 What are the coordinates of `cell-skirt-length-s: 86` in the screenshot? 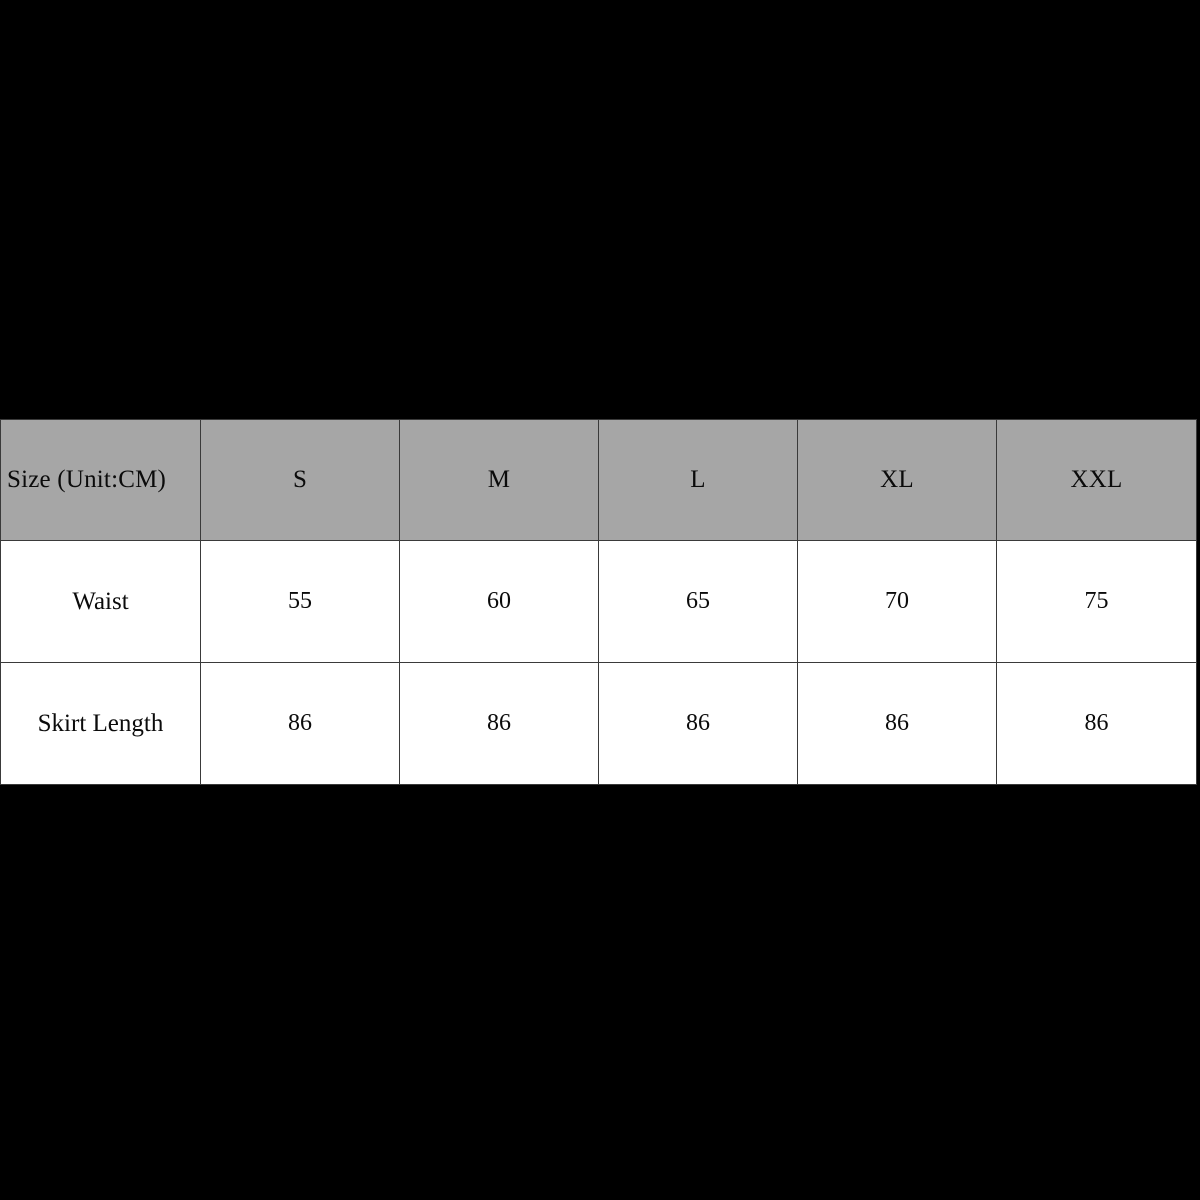 It's located at (300, 723).